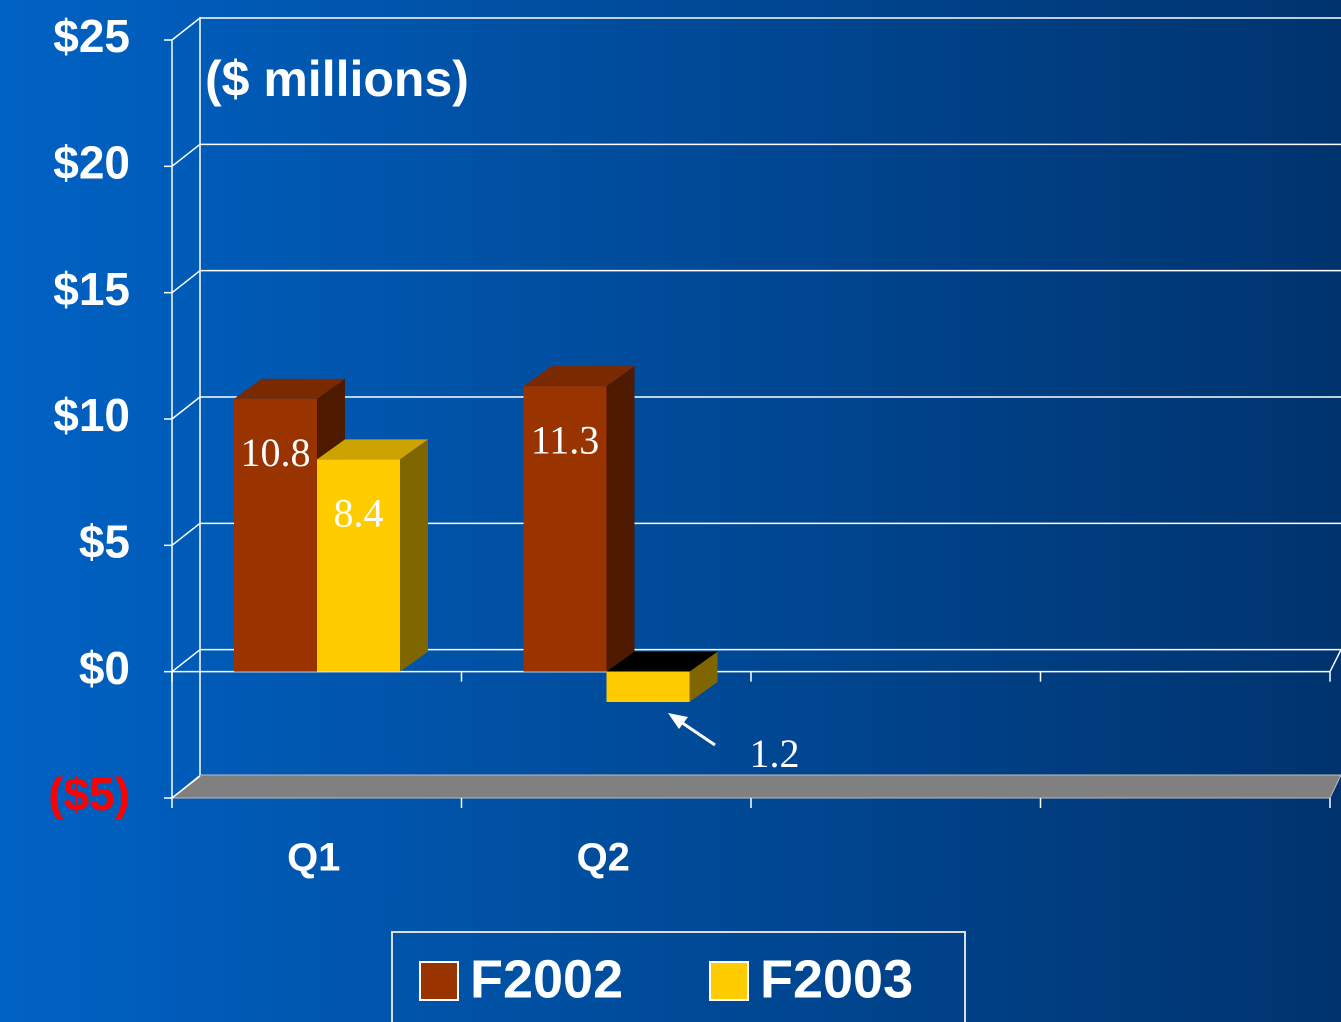 This screenshot has height=1022, width=1341. I want to click on floor, so click(755, 786).